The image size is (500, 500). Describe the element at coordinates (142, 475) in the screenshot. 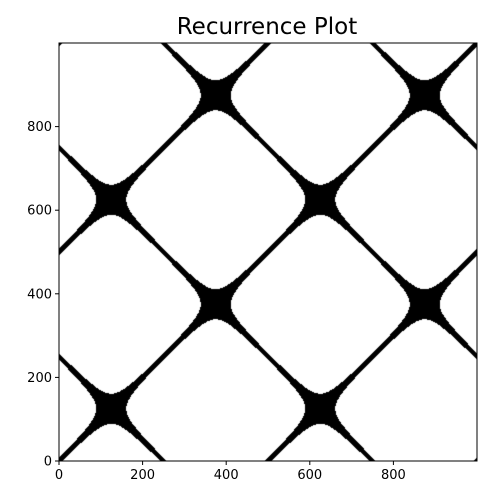

I see `x-tick-label: 200` at that location.